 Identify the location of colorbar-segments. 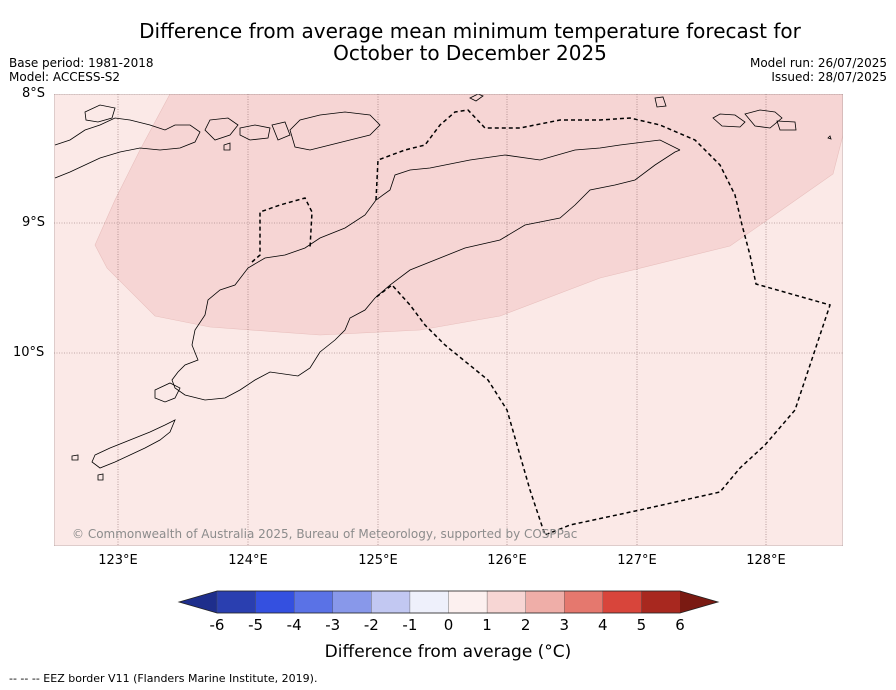
(448, 602).